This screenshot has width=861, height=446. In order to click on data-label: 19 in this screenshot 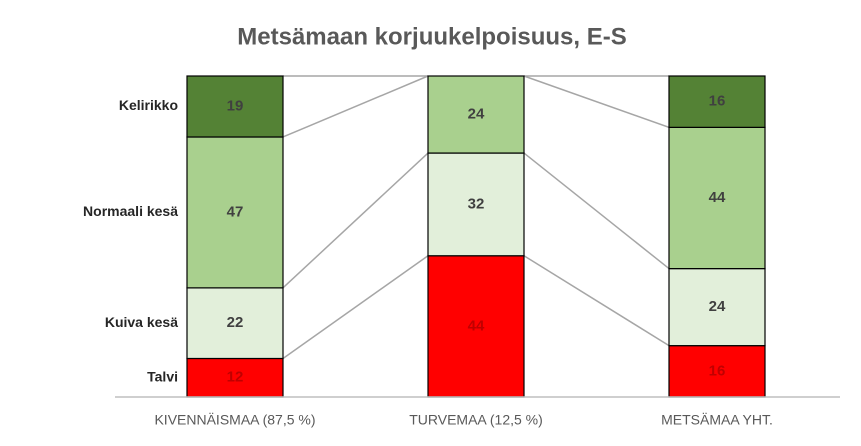, I will do `click(235, 105)`.